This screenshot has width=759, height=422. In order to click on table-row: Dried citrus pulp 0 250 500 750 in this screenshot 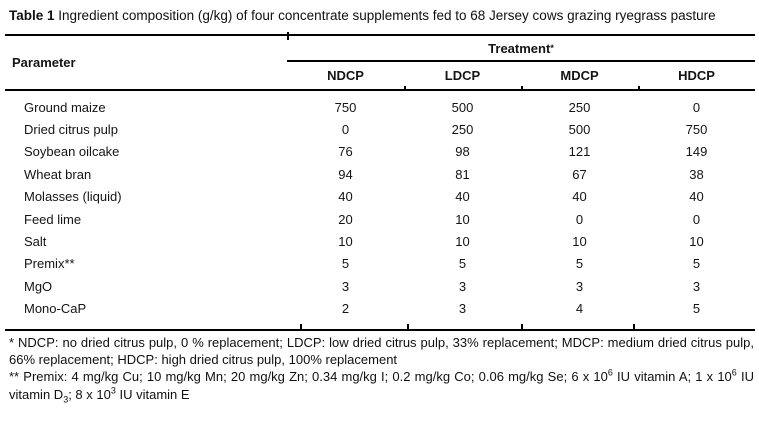, I will do `click(380, 129)`.